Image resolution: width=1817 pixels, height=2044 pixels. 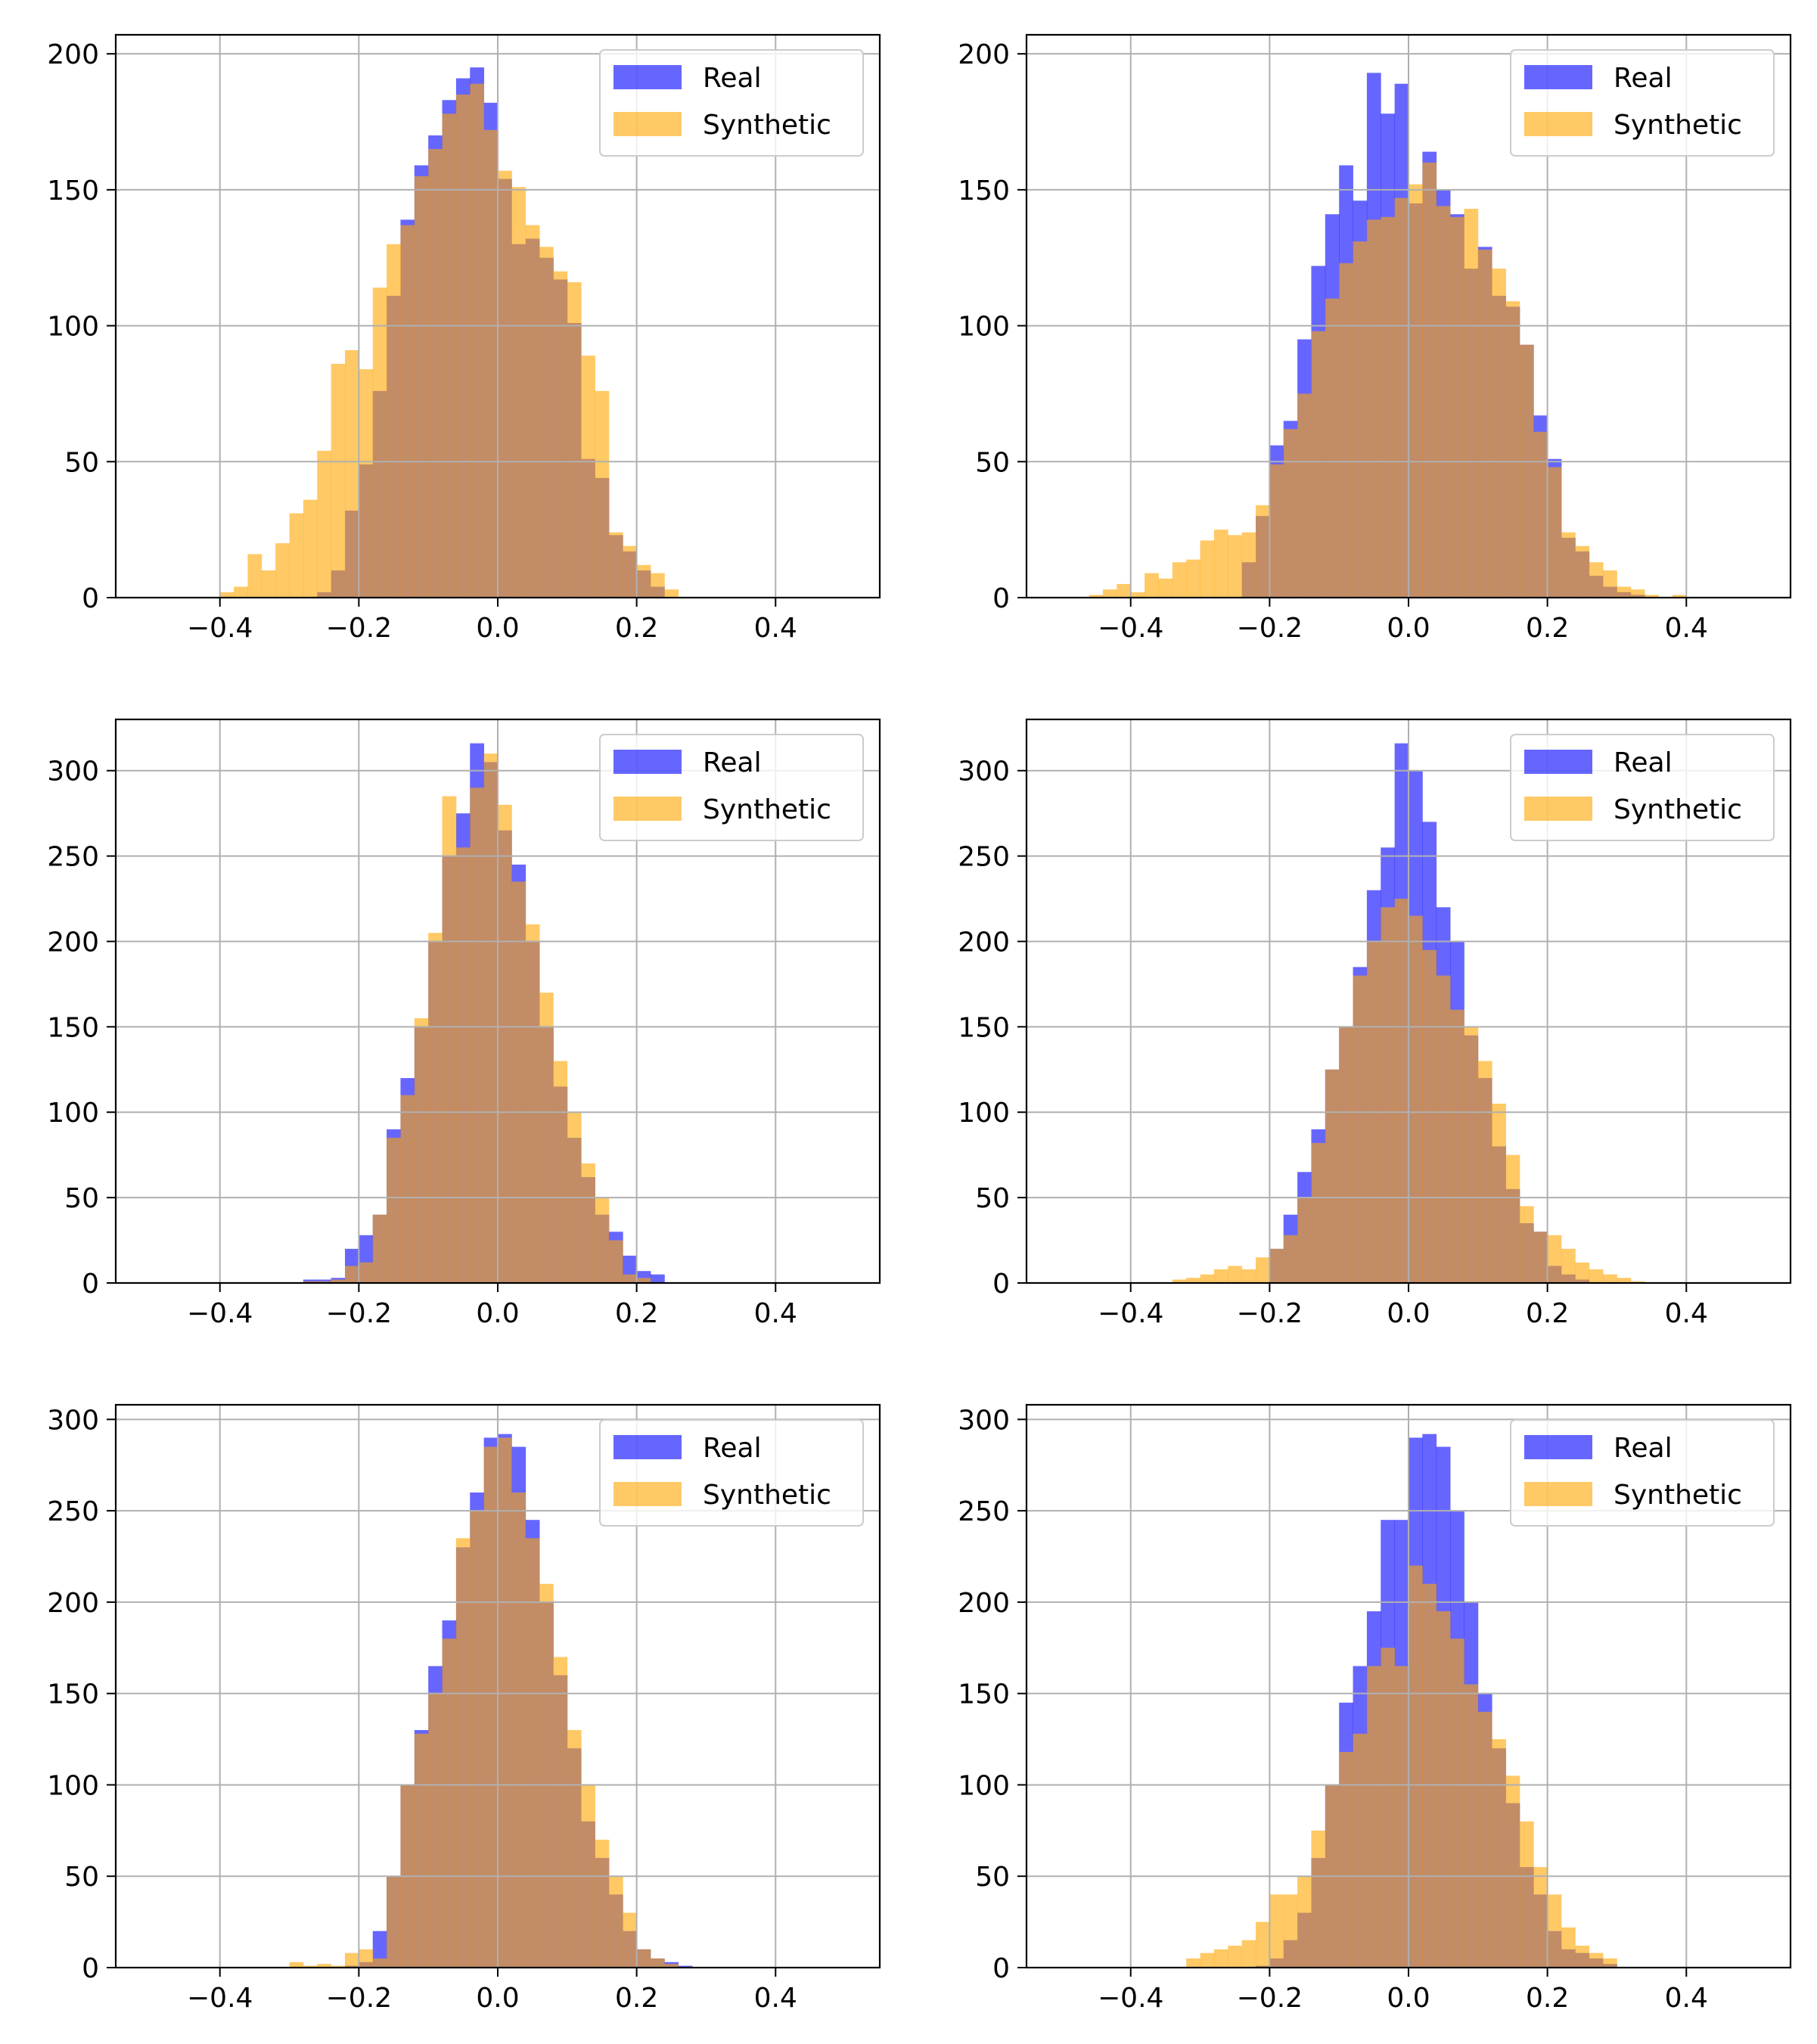 I want to click on y-tick-label: 250, so click(x=984, y=857).